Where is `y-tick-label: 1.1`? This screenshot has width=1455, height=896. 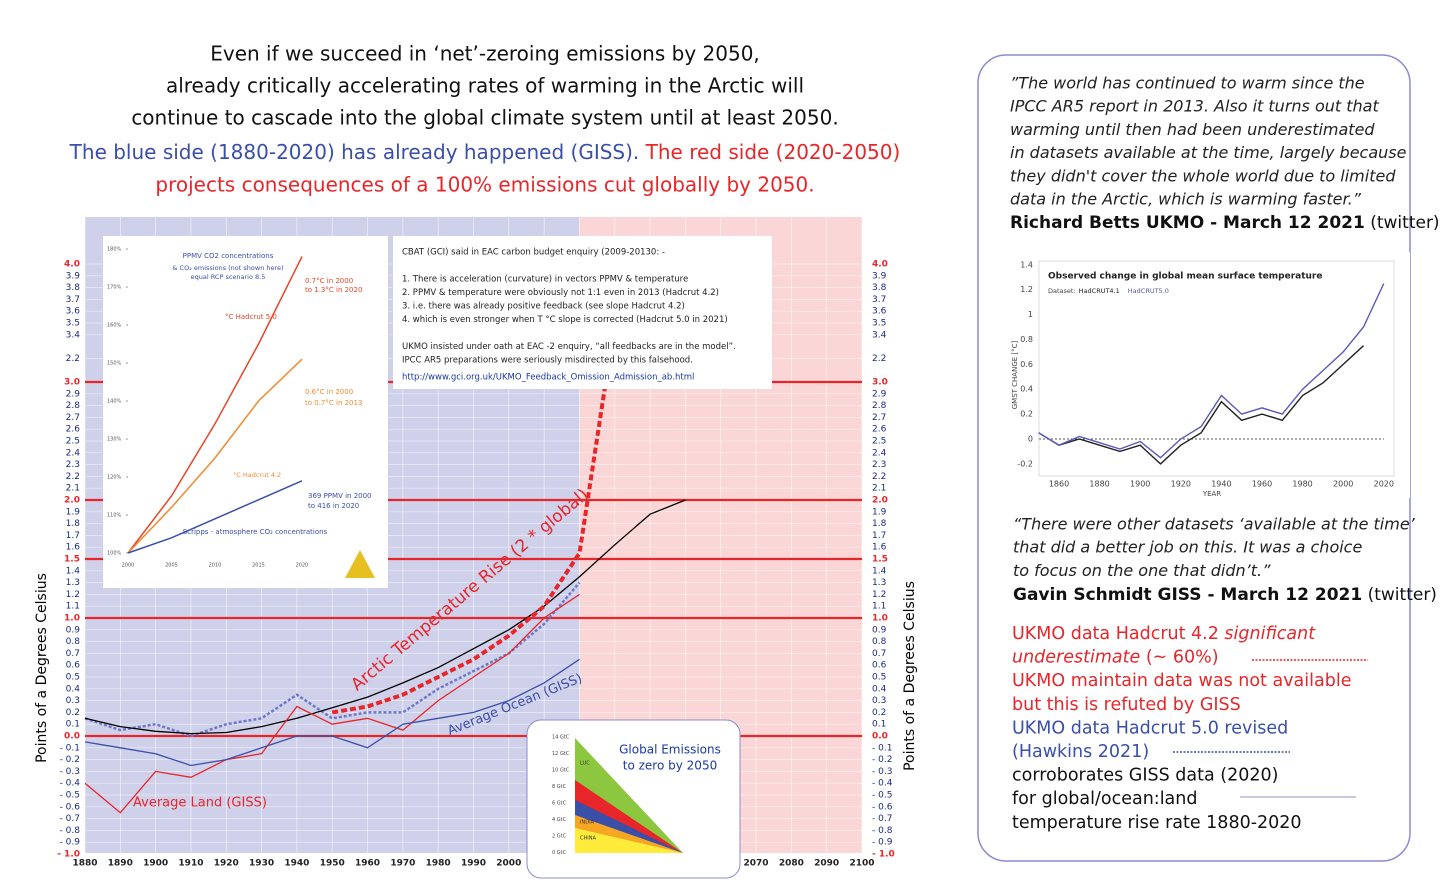
y-tick-label: 1.1 is located at coordinates (879, 607).